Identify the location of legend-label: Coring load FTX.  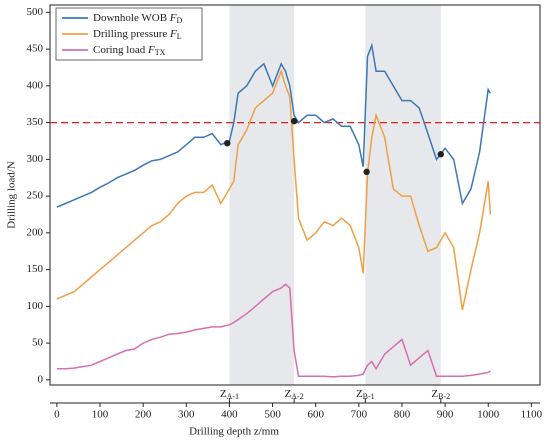
(129, 50).